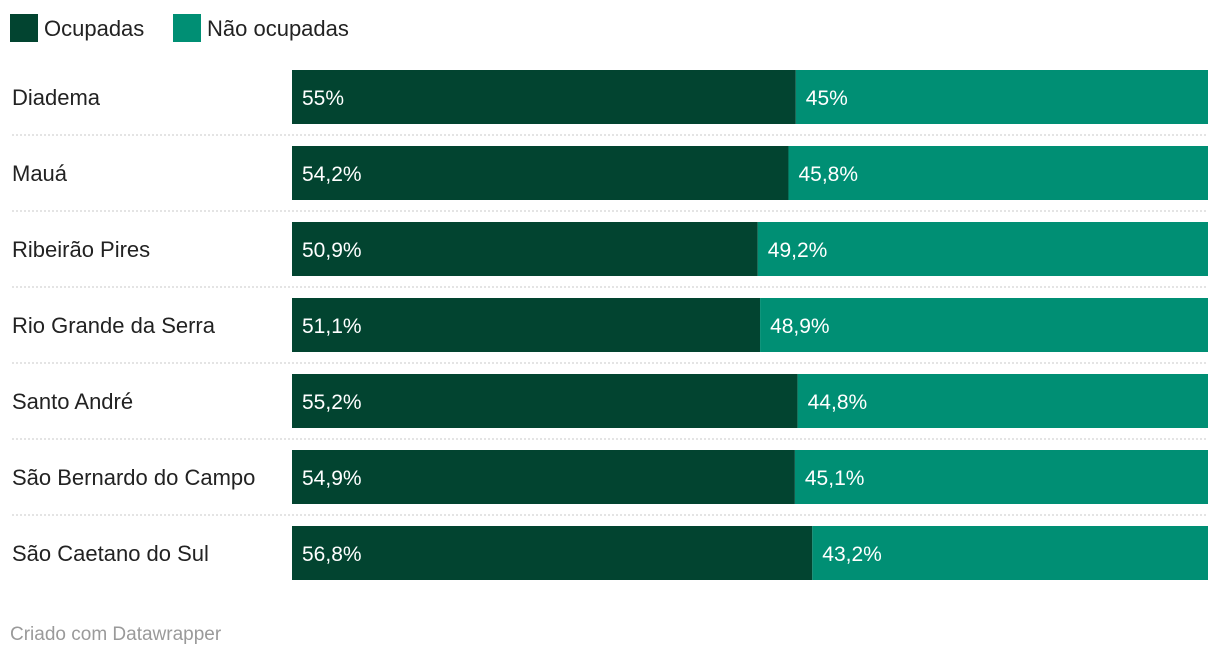 The width and height of the screenshot is (1220, 656). Describe the element at coordinates (116, 634) in the screenshot. I see `footer-credit: Criado com Datawrapper` at that location.